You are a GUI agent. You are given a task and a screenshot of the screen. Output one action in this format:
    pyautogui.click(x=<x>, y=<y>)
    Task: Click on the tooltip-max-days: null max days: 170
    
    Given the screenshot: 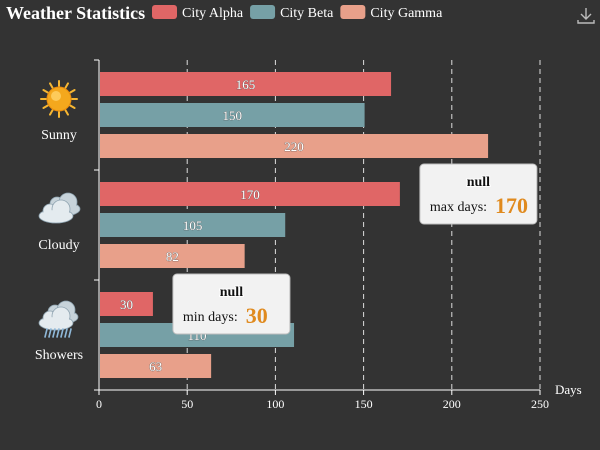 What is the action you would take?
    pyautogui.click(x=478, y=194)
    